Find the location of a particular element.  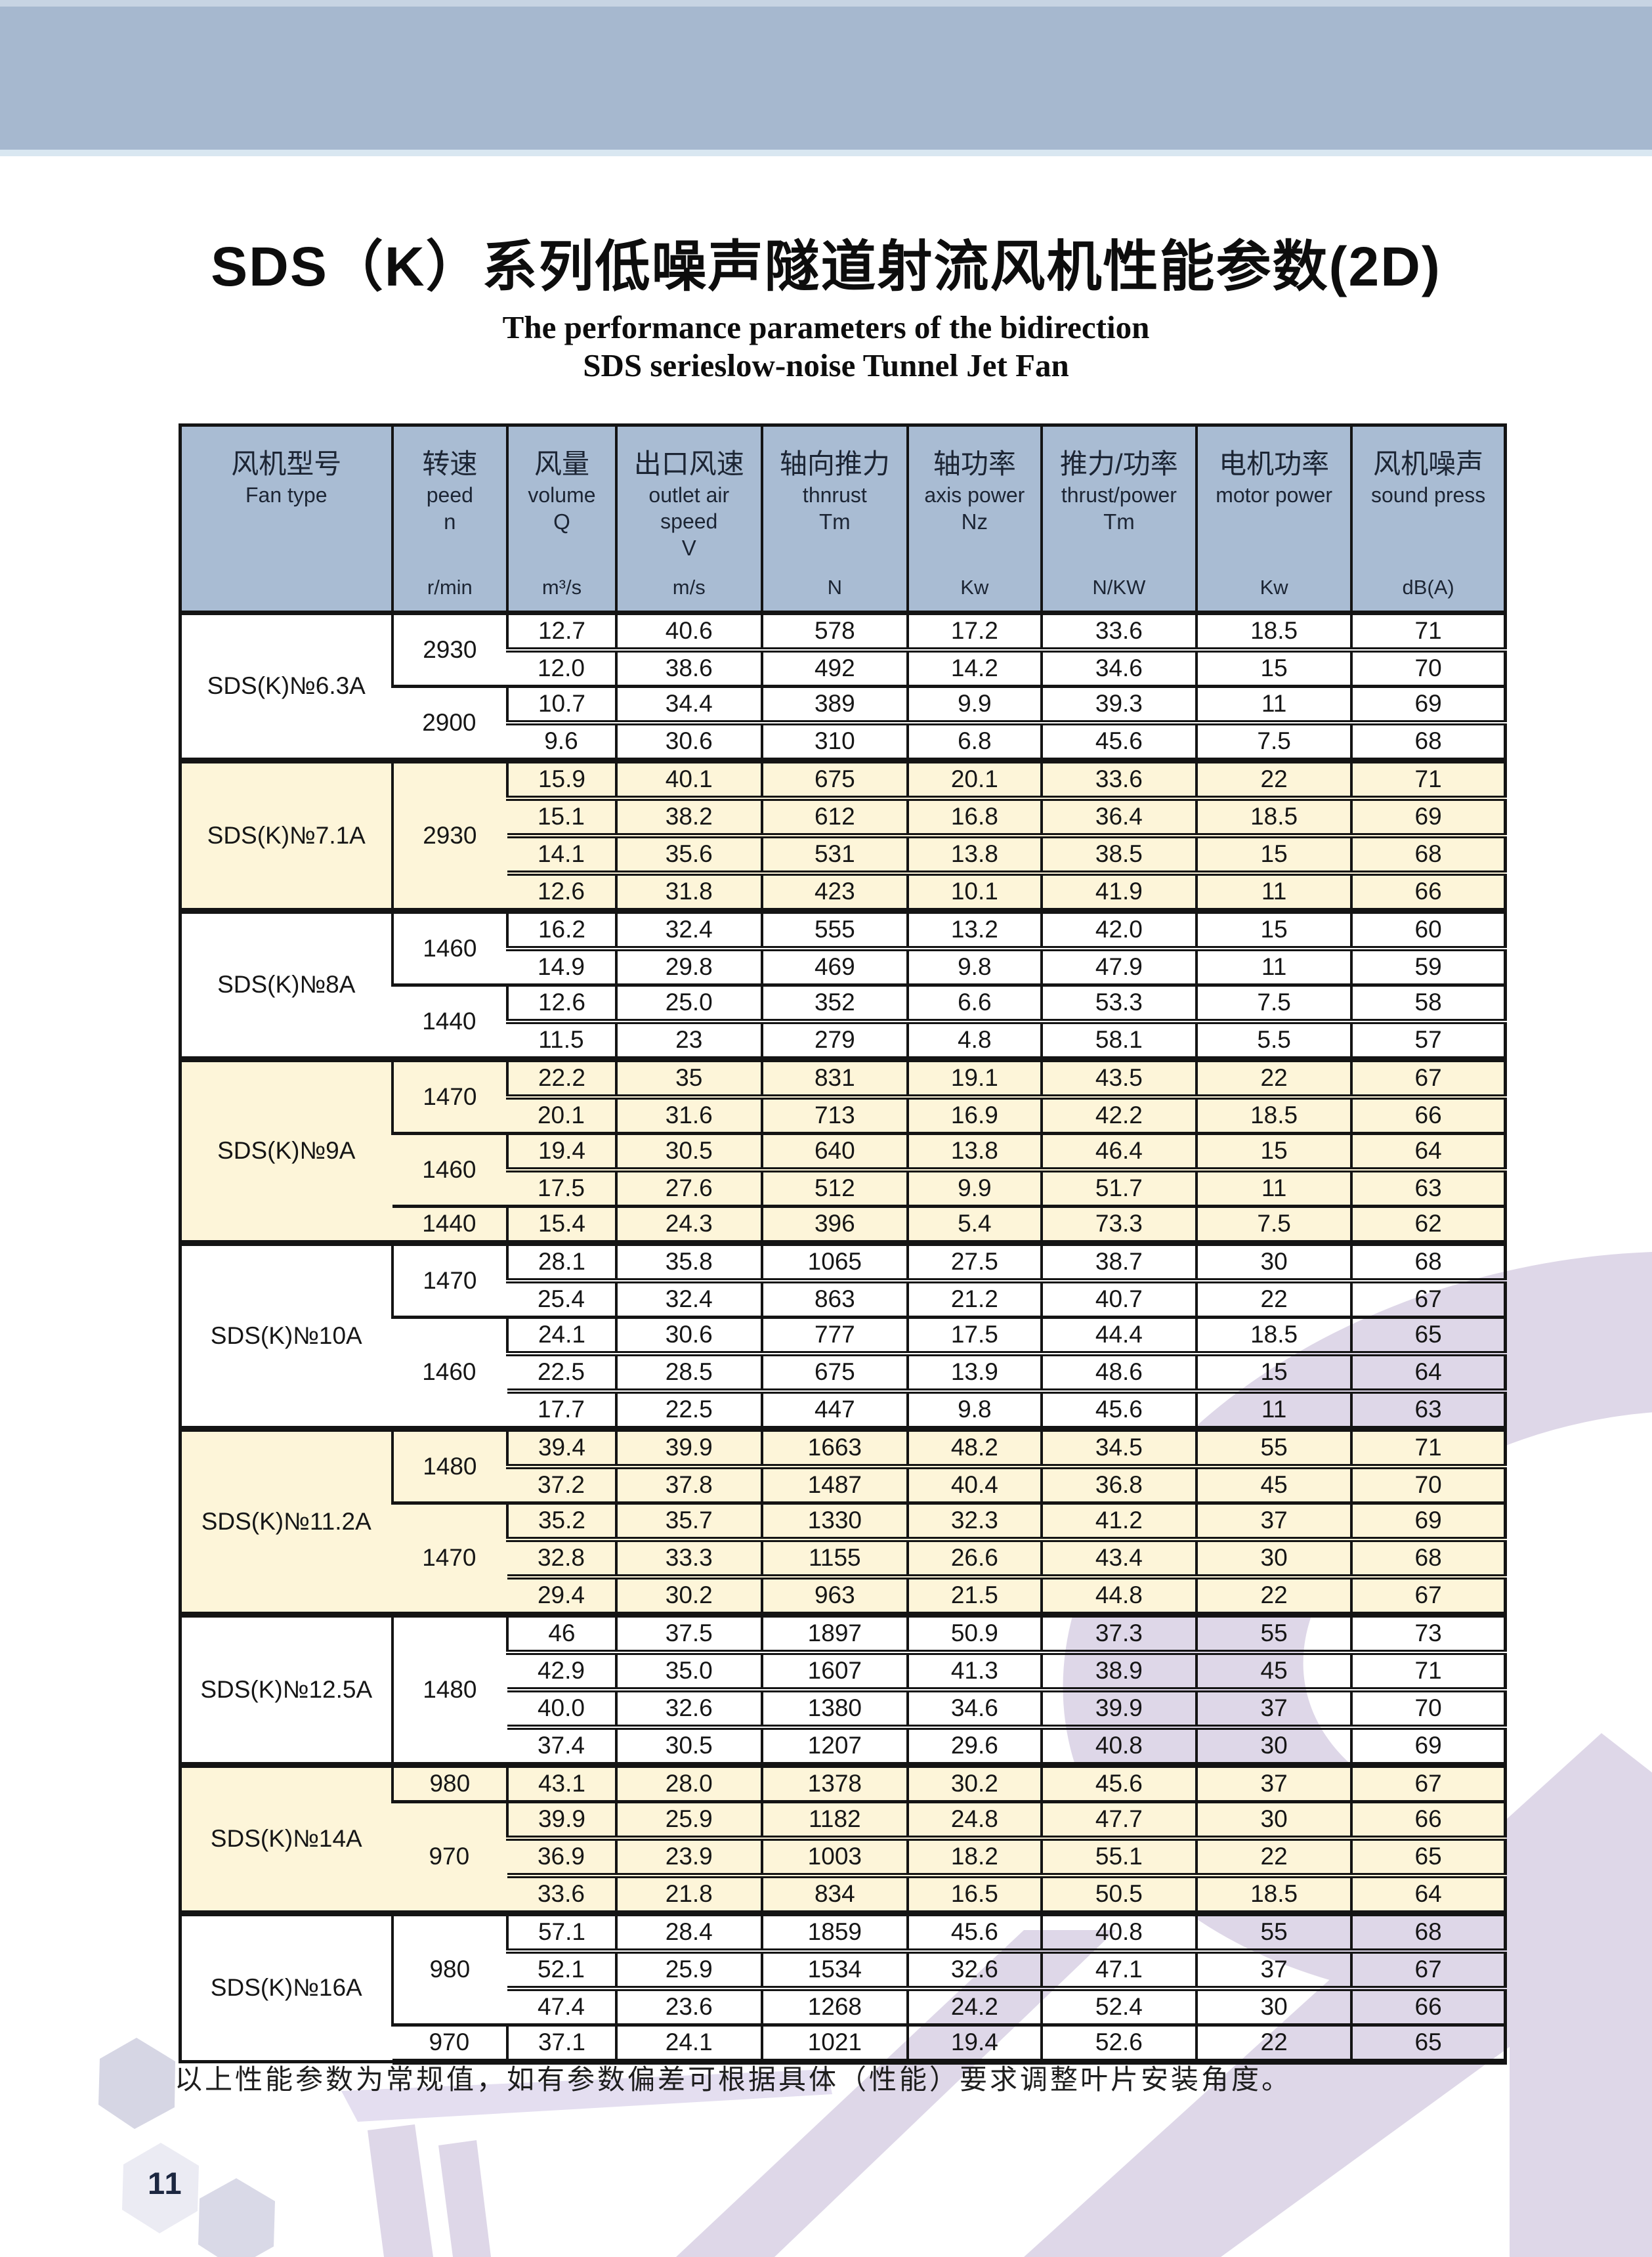

table-row: 32.8 33.3 1155 26.6 43.4 30 68 is located at coordinates (843, 1557).